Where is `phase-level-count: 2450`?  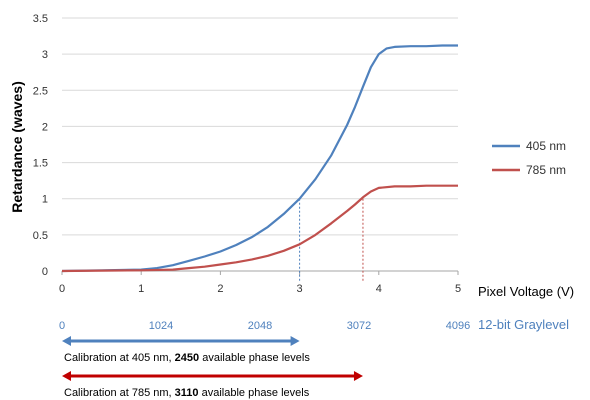 phase-level-count: 2450 is located at coordinates (187, 358).